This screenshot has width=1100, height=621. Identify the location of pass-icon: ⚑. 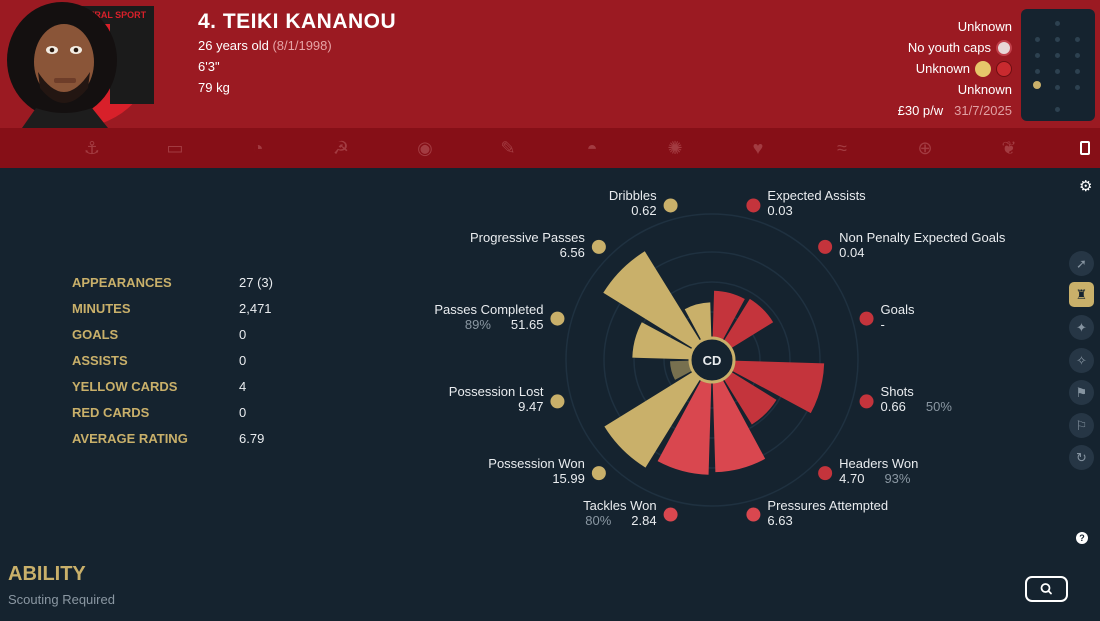
(1081, 392).